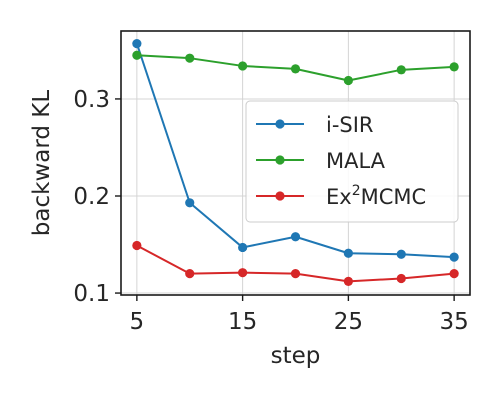 This screenshot has height=400, width=500. Describe the element at coordinates (91, 100) in the screenshot. I see `y-tick-label: 0.3` at that location.